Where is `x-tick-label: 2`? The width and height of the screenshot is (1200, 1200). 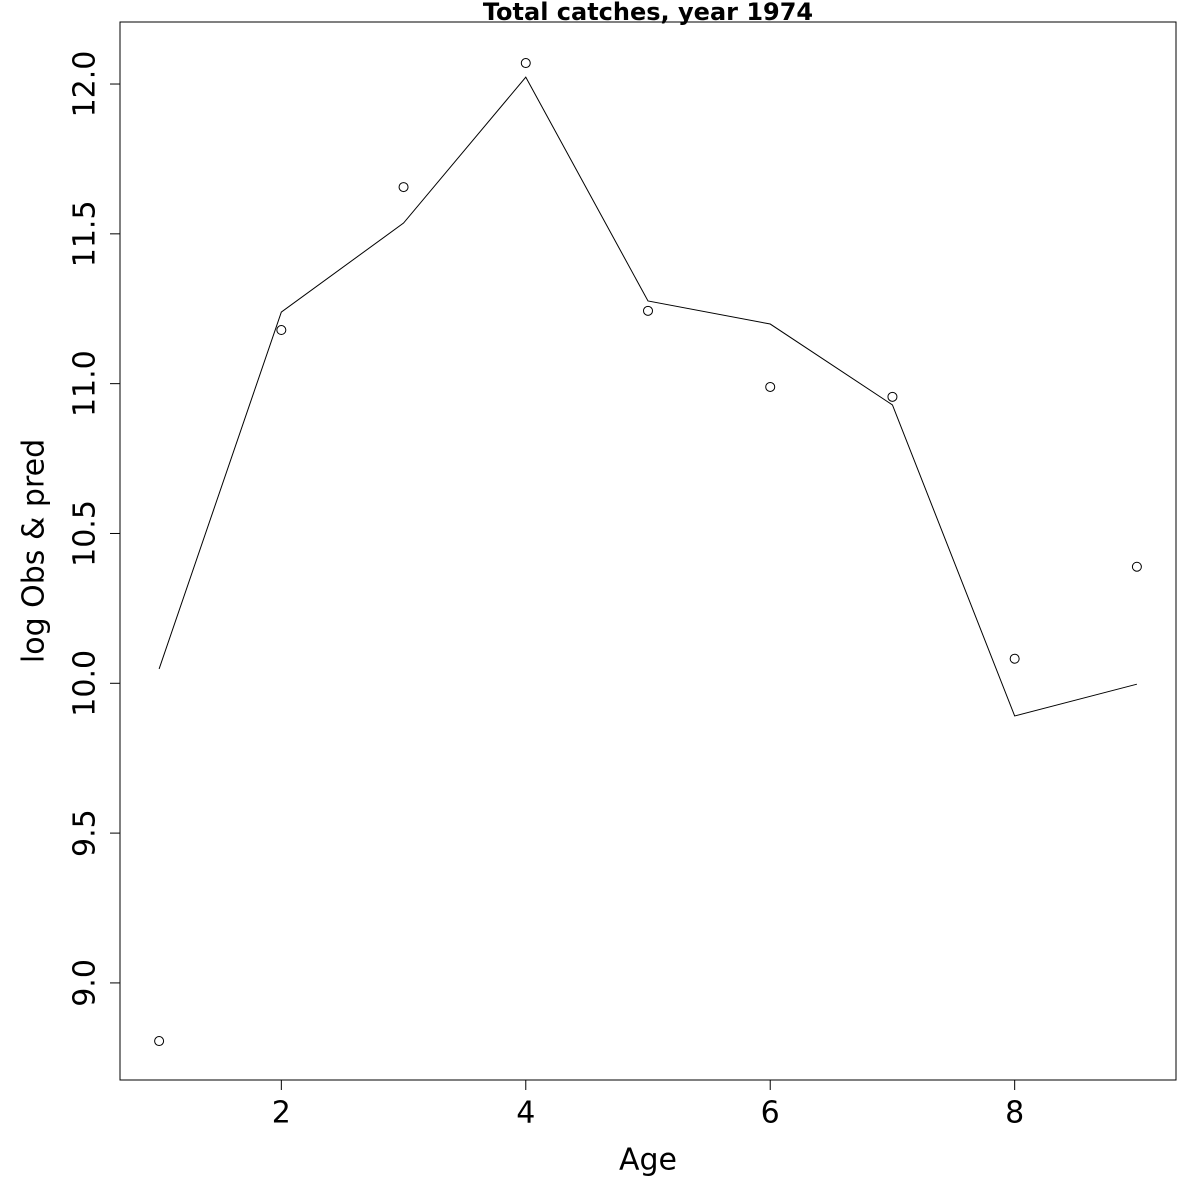
x-tick-label: 2 is located at coordinates (281, 1113).